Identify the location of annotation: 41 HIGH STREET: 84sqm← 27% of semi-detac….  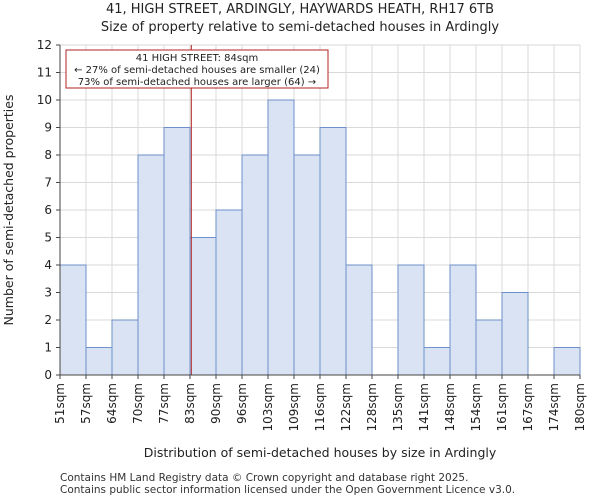
(197, 69).